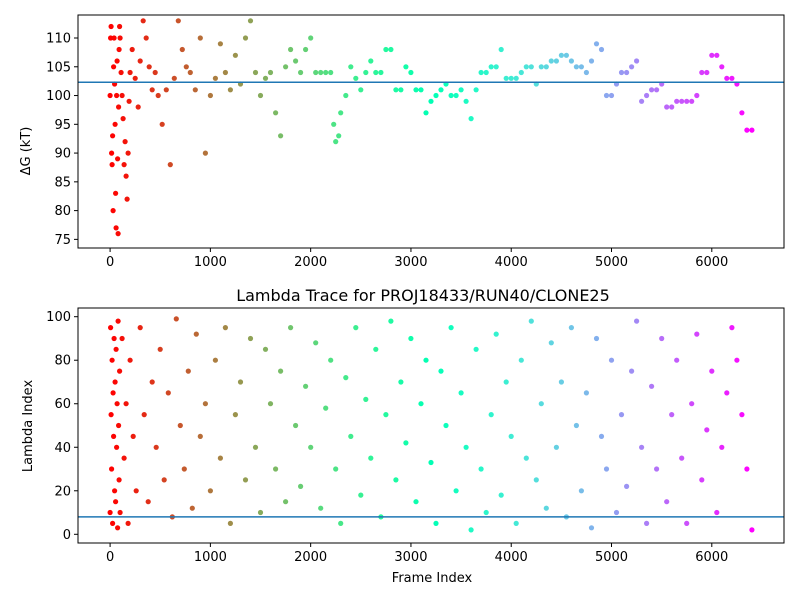 This screenshot has width=800, height=600. I want to click on x-tick-label: 4000, so click(511, 557).